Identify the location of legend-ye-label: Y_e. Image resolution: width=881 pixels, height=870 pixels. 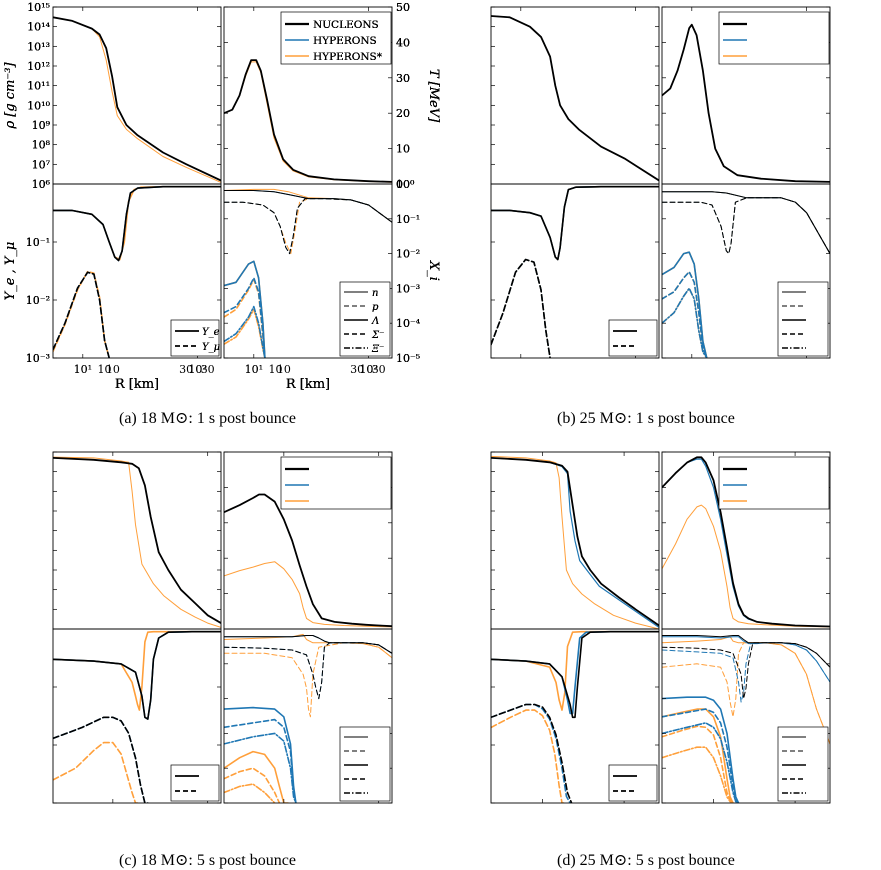
(211, 332).